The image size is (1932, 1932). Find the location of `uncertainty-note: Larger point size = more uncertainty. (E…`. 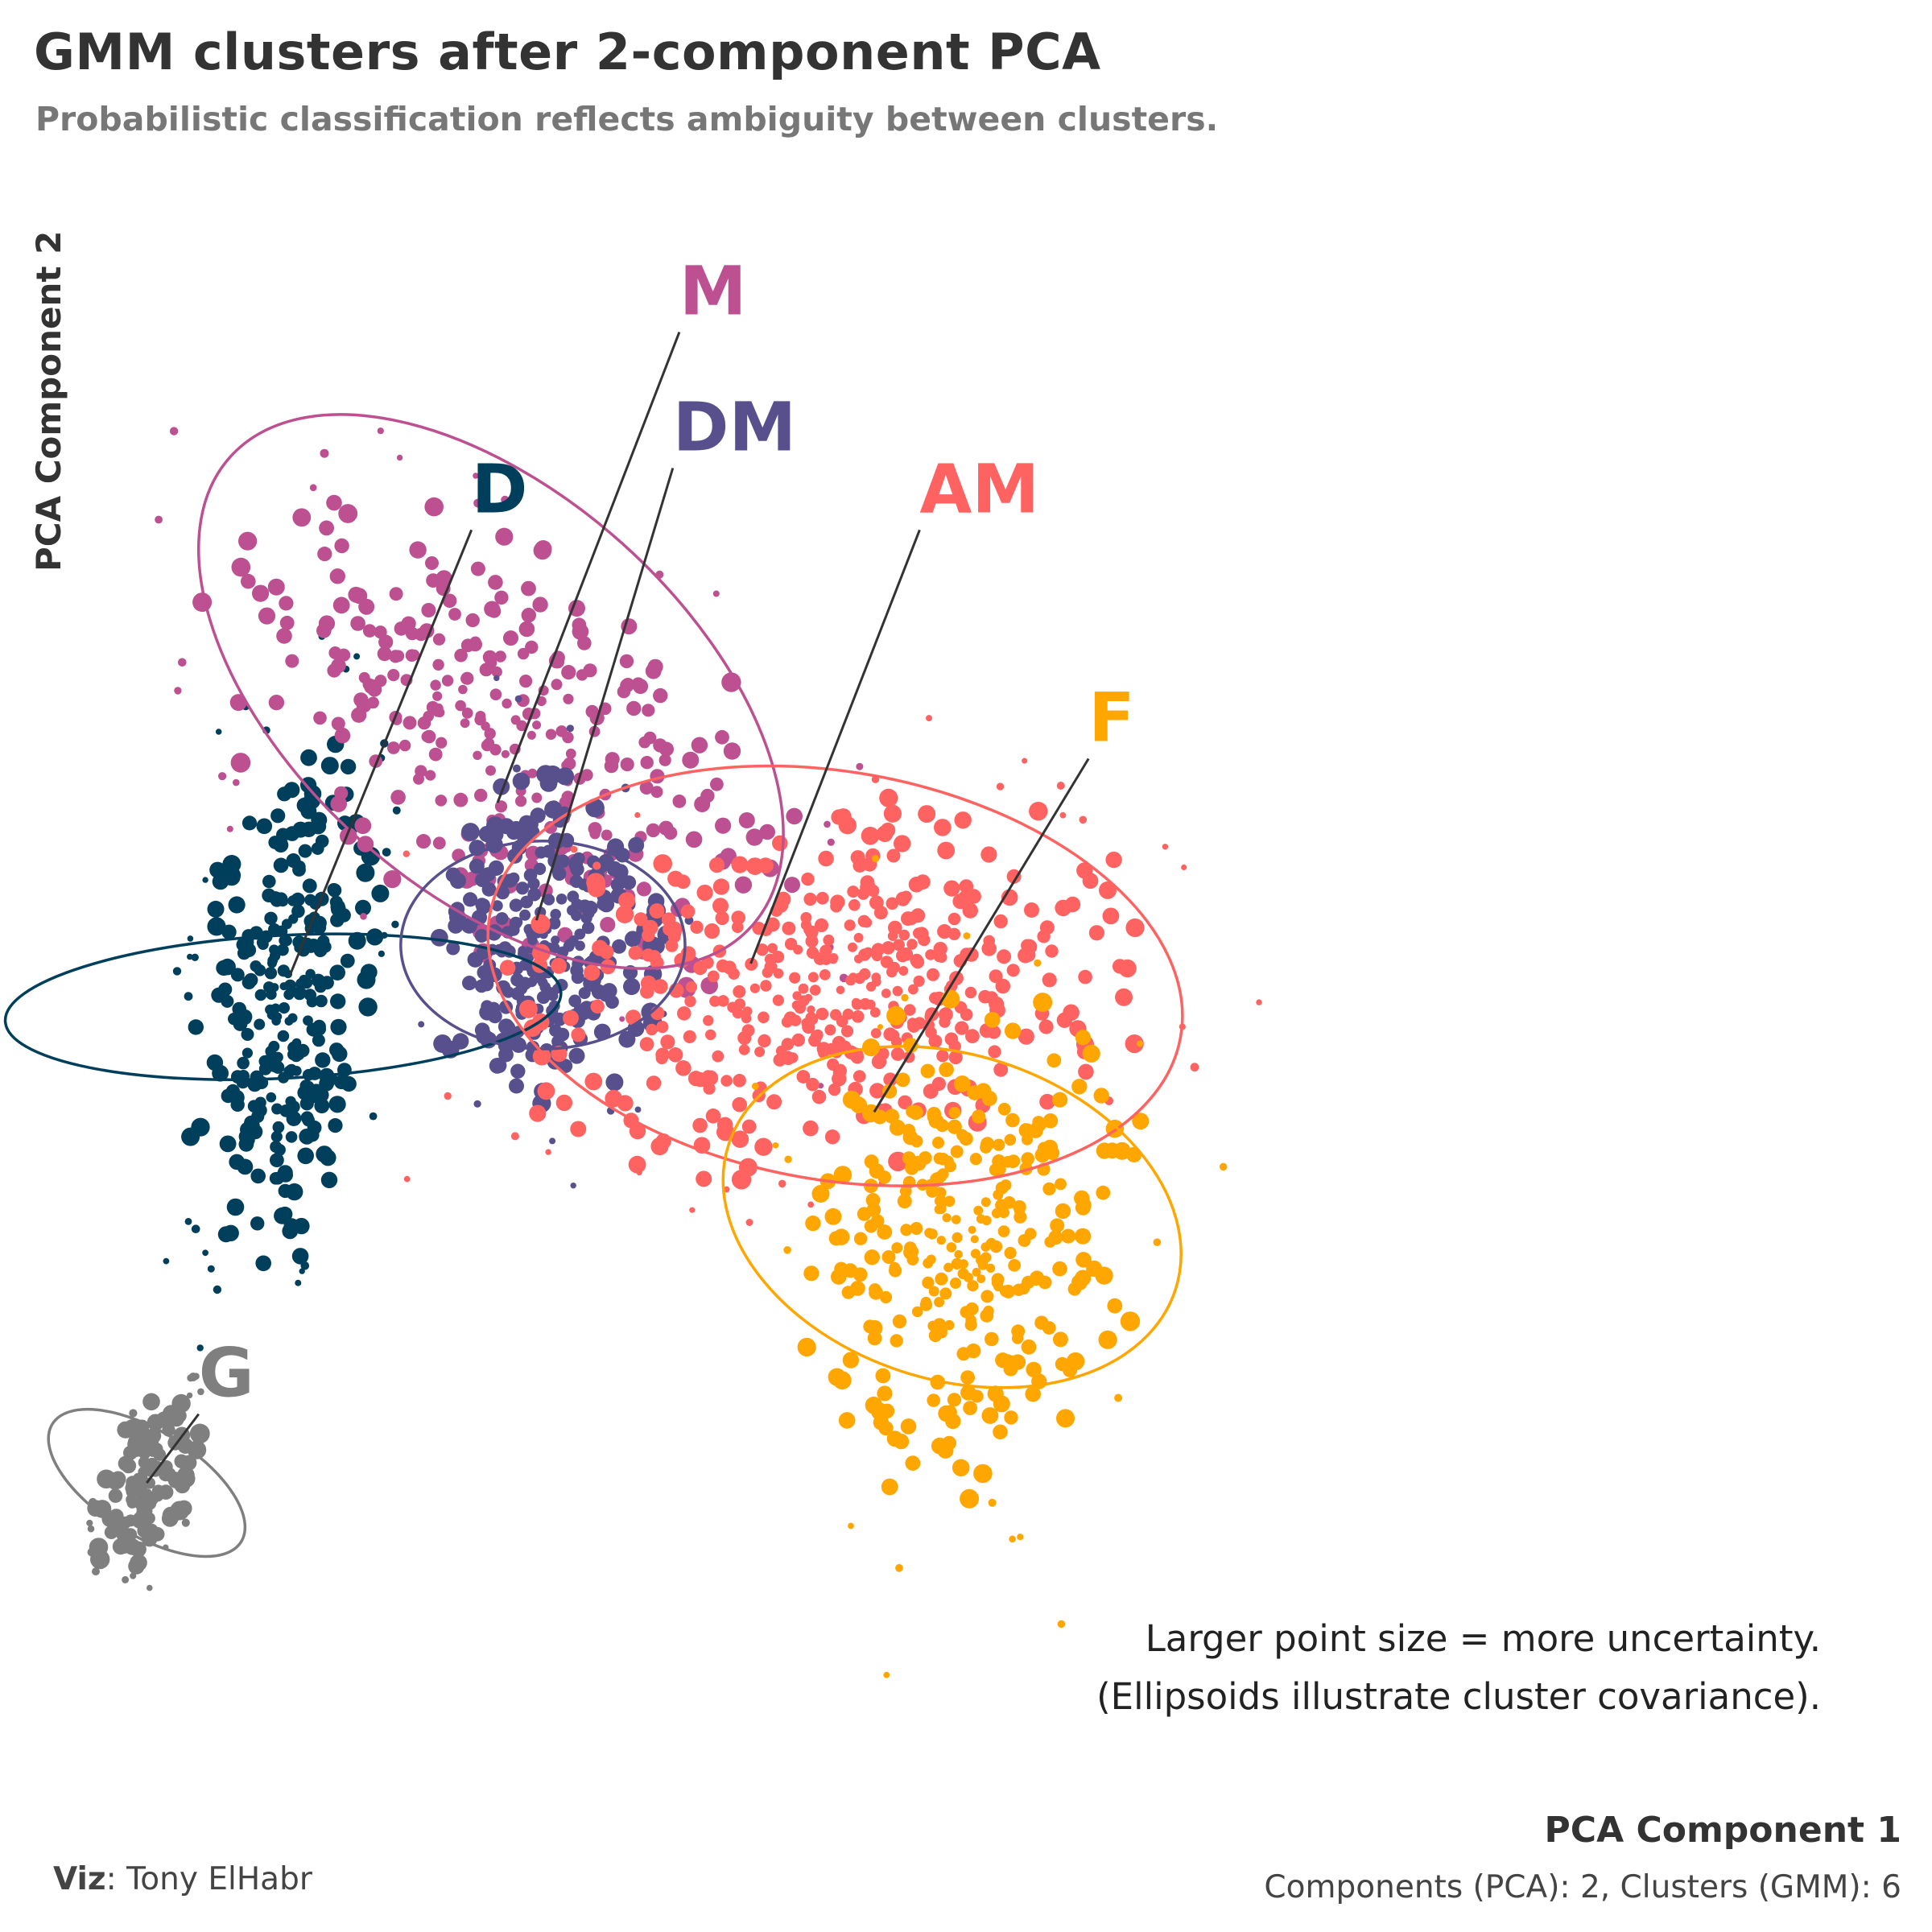

uncertainty-note: Larger point size = more uncertainty. (E… is located at coordinates (1458, 1668).